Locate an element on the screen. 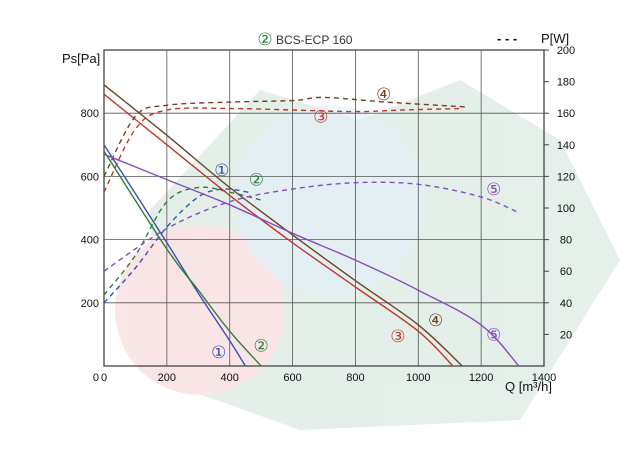 This screenshot has height=455, width=640. y-axis-label: Ps[Pa] is located at coordinates (81, 58).